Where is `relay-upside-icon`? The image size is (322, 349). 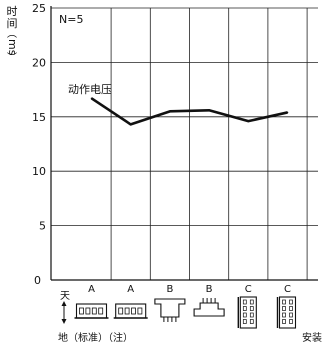
relay-upside-icon is located at coordinates (170, 310).